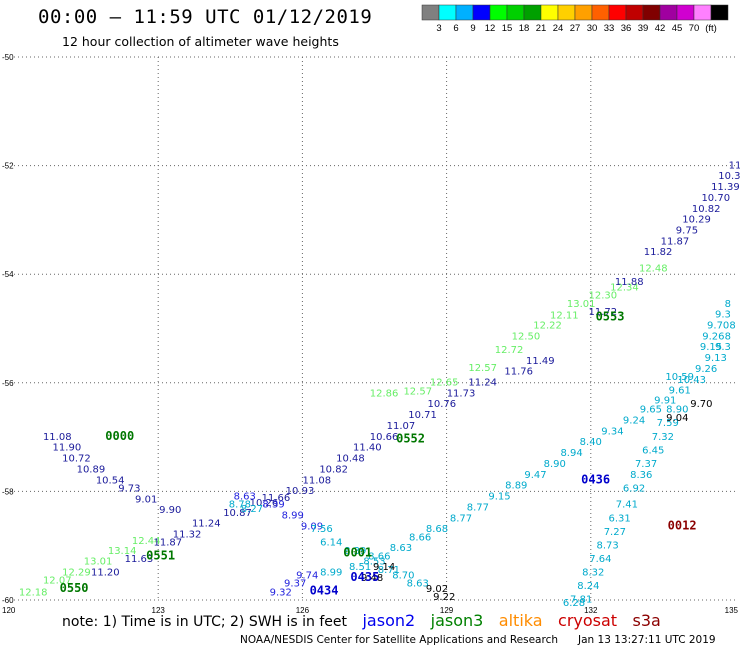  What do you see at coordinates (252, 509) in the screenshot?
I see `swh-value-label: 8.27` at bounding box center [252, 509].